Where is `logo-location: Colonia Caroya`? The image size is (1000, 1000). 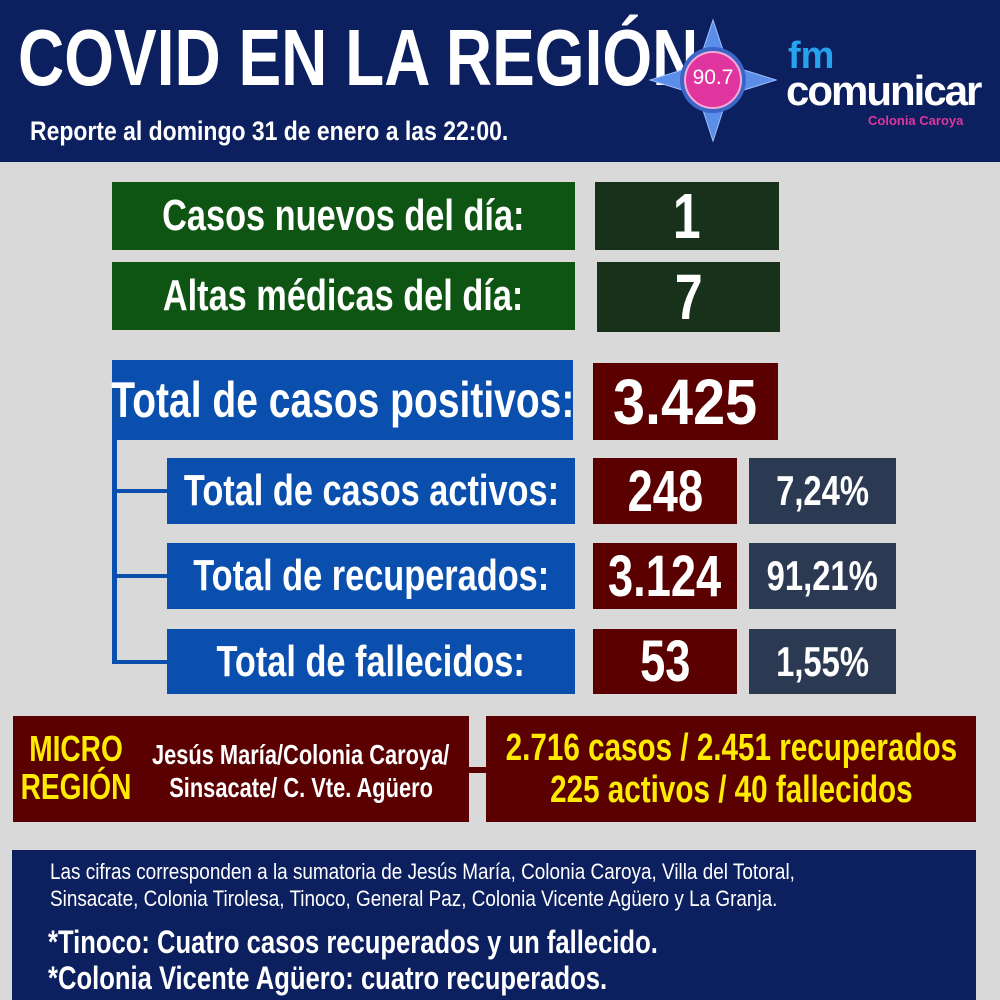
logo-location: Colonia Caroya is located at coordinates (916, 120).